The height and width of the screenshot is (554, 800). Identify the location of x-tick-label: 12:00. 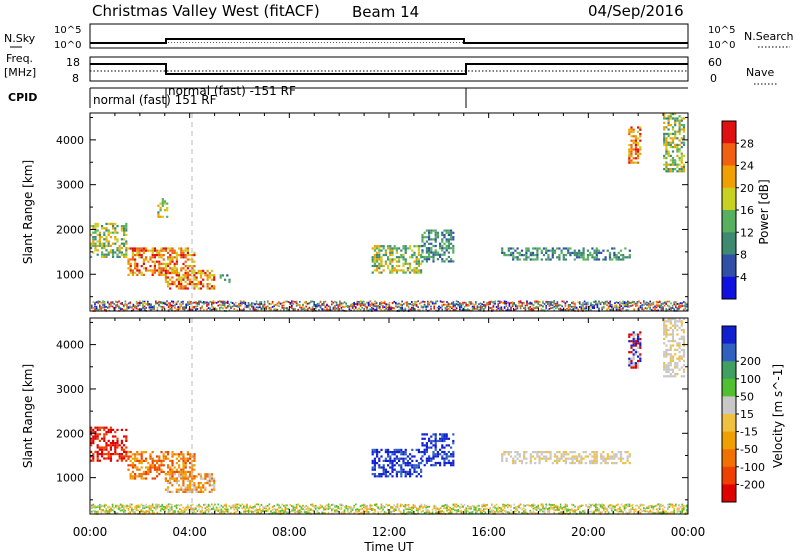
(389, 532).